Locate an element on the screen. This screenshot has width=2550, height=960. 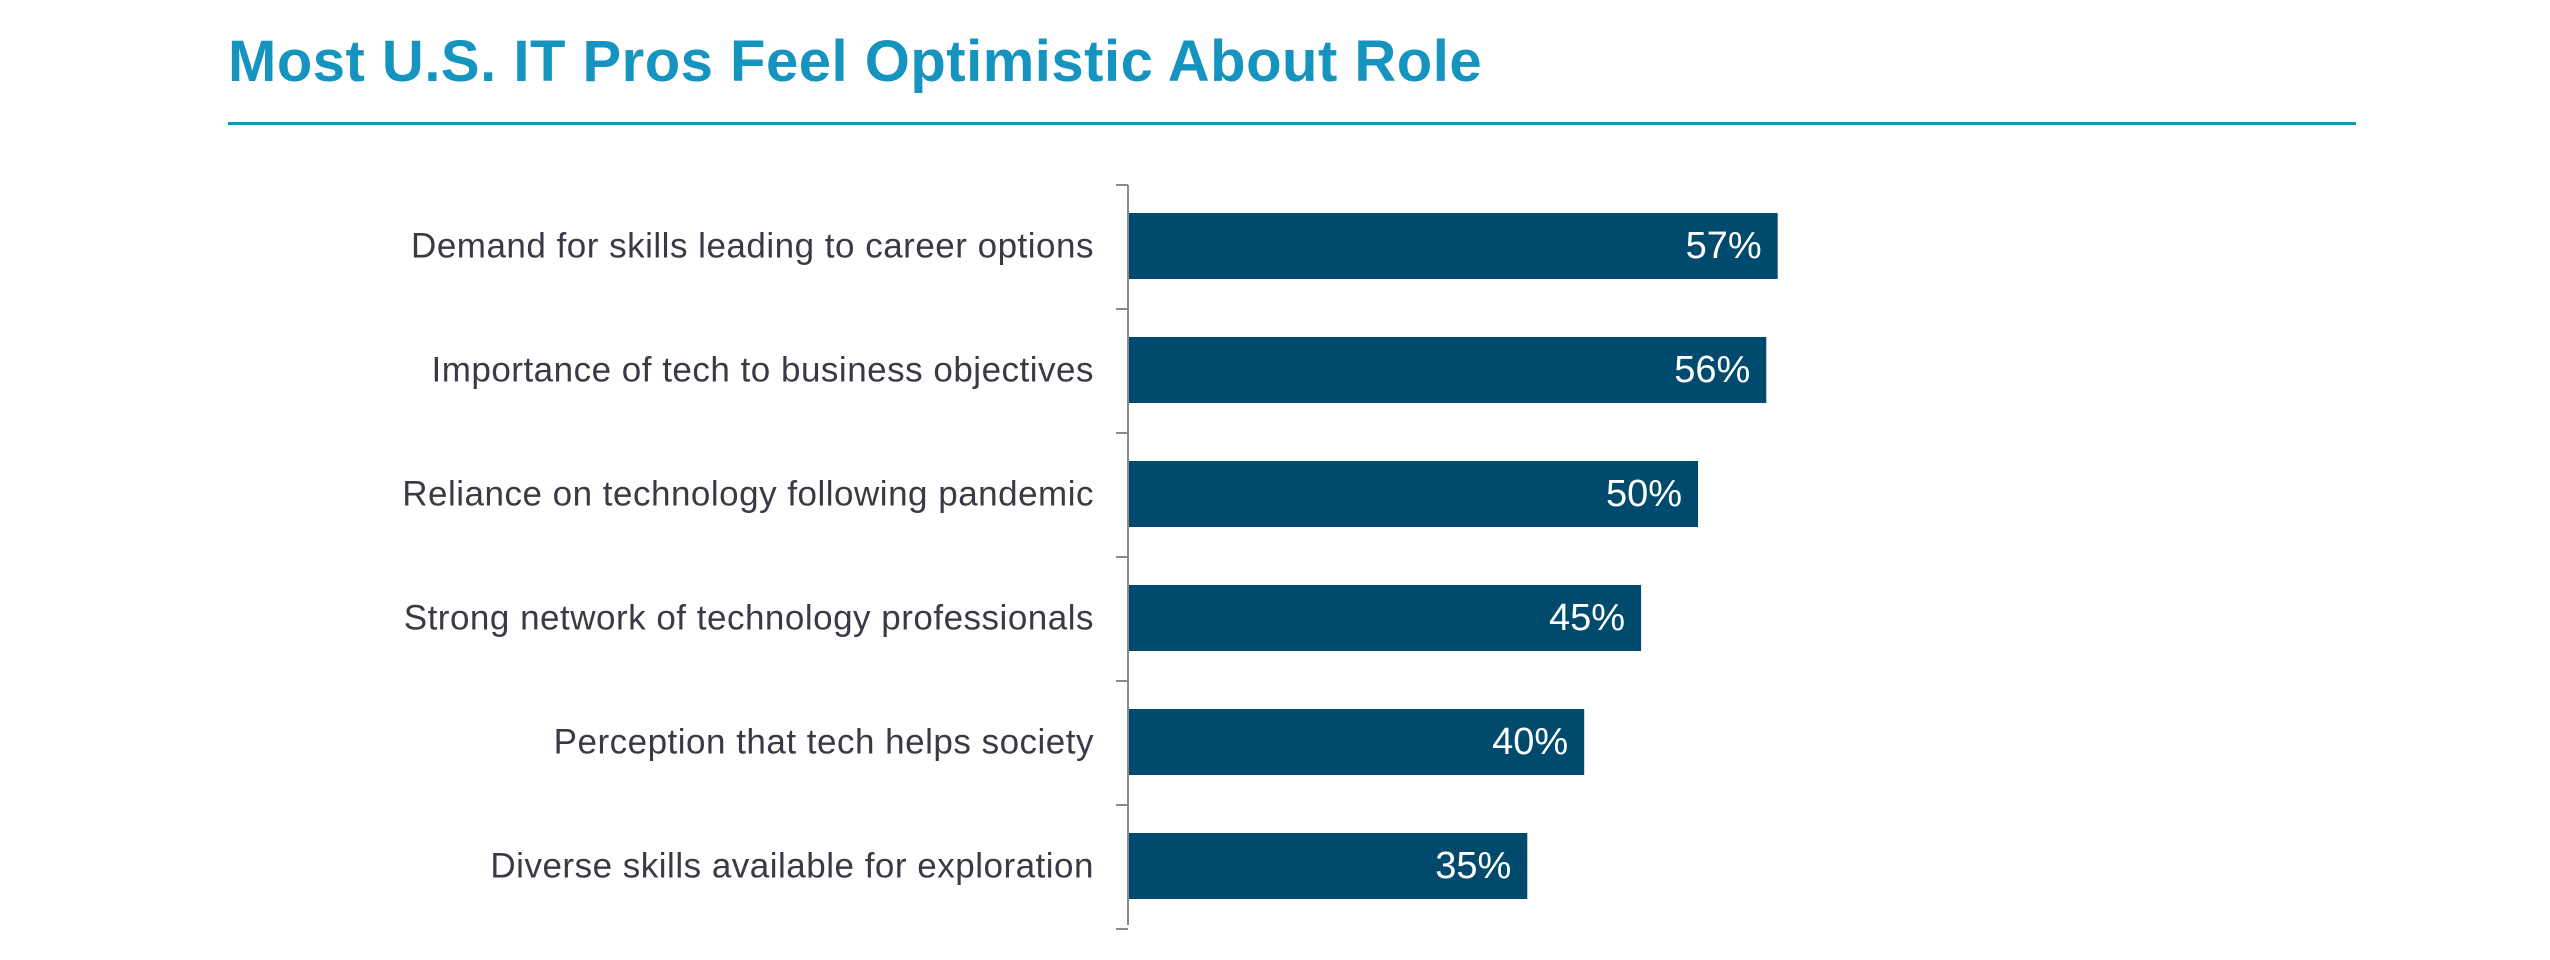
title-divider is located at coordinates (1292, 123).